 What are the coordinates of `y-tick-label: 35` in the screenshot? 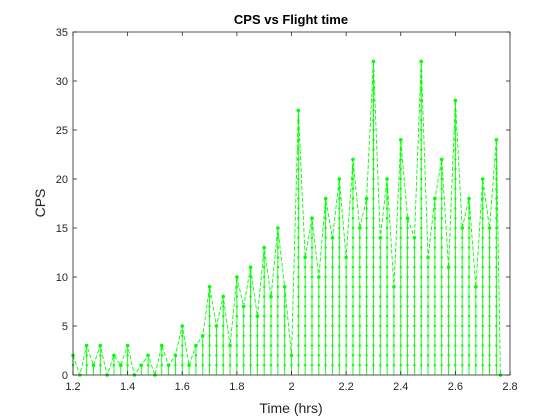 It's located at (62, 33).